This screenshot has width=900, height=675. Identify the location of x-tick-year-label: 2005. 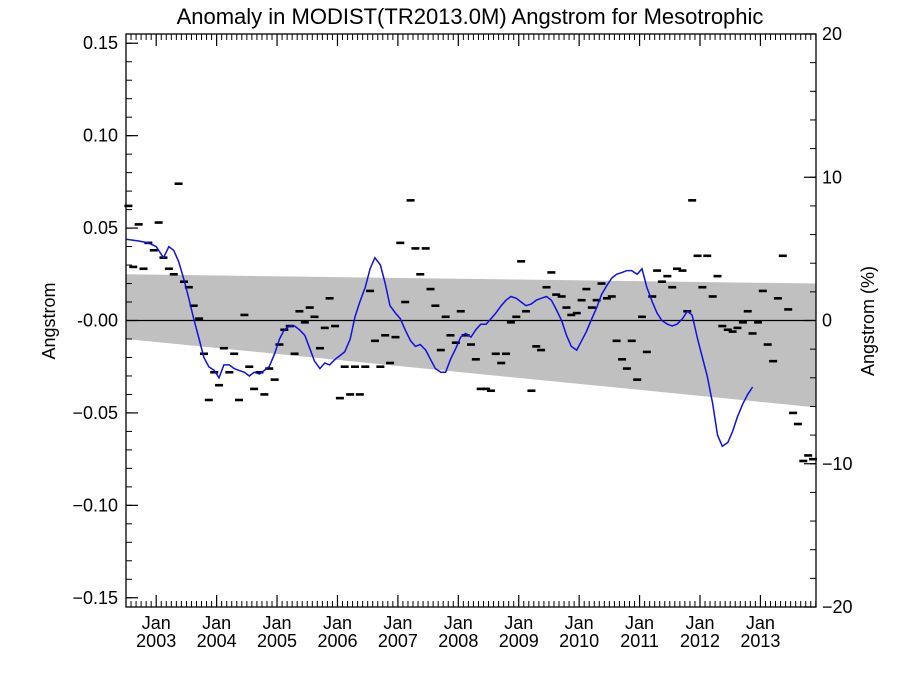
(277, 641).